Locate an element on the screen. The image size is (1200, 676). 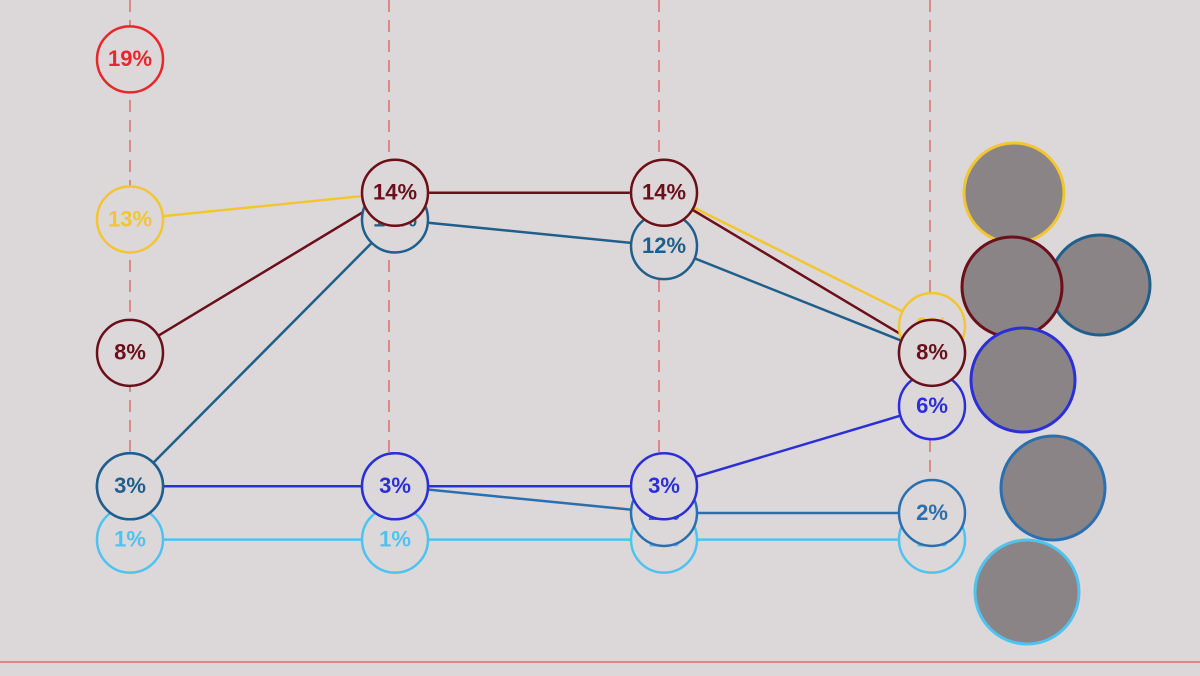
value-label: 6% is located at coordinates (932, 405).